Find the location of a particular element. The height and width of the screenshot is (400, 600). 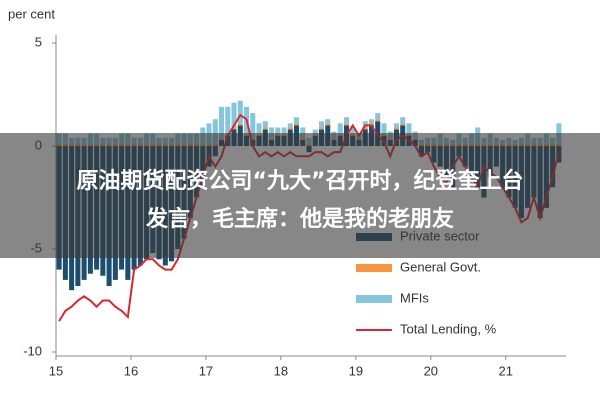

x-tick-label: 19 is located at coordinates (356, 370).